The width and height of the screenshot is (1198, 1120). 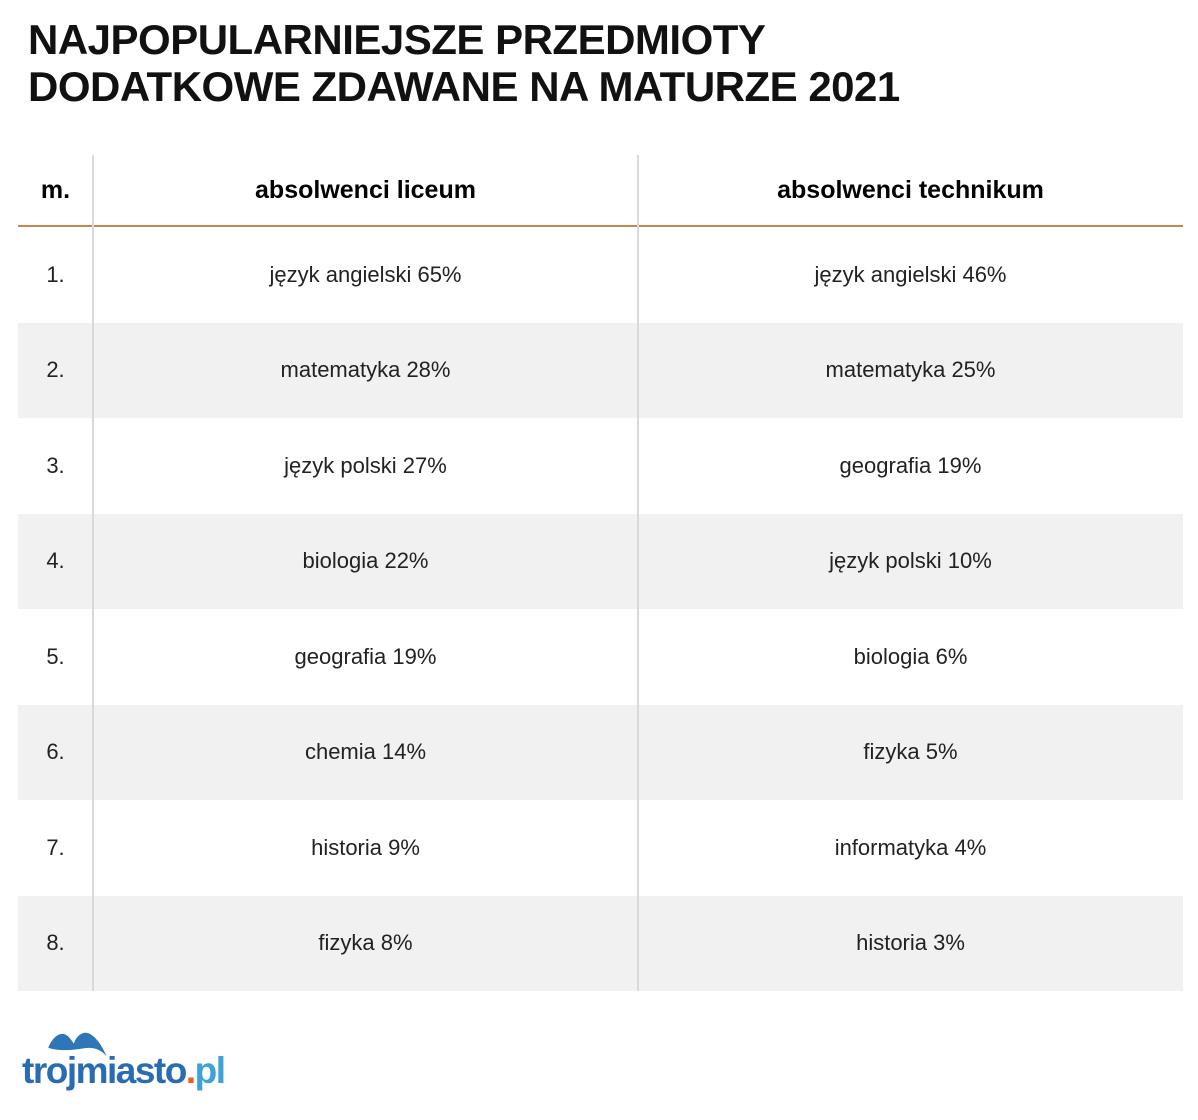 What do you see at coordinates (910, 274) in the screenshot?
I see `technikum-cell: język angielski 46%` at bounding box center [910, 274].